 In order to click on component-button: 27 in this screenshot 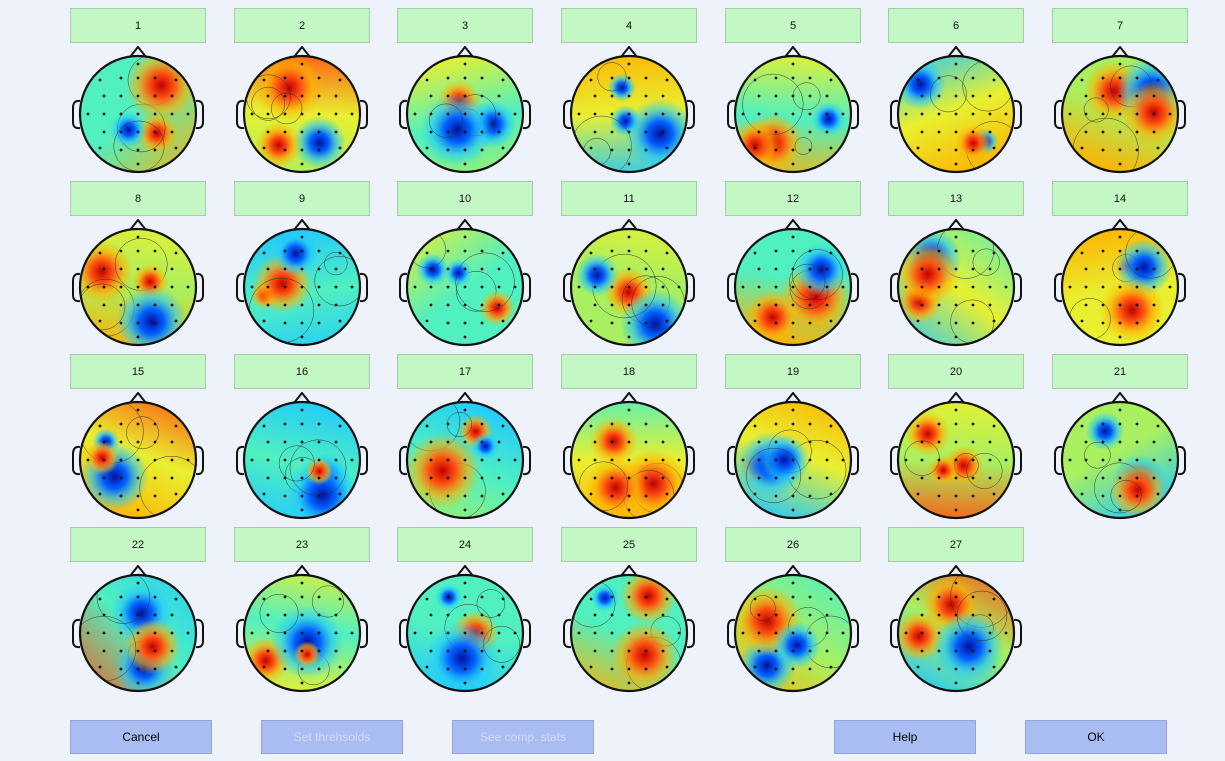, I will do `click(956, 544)`.